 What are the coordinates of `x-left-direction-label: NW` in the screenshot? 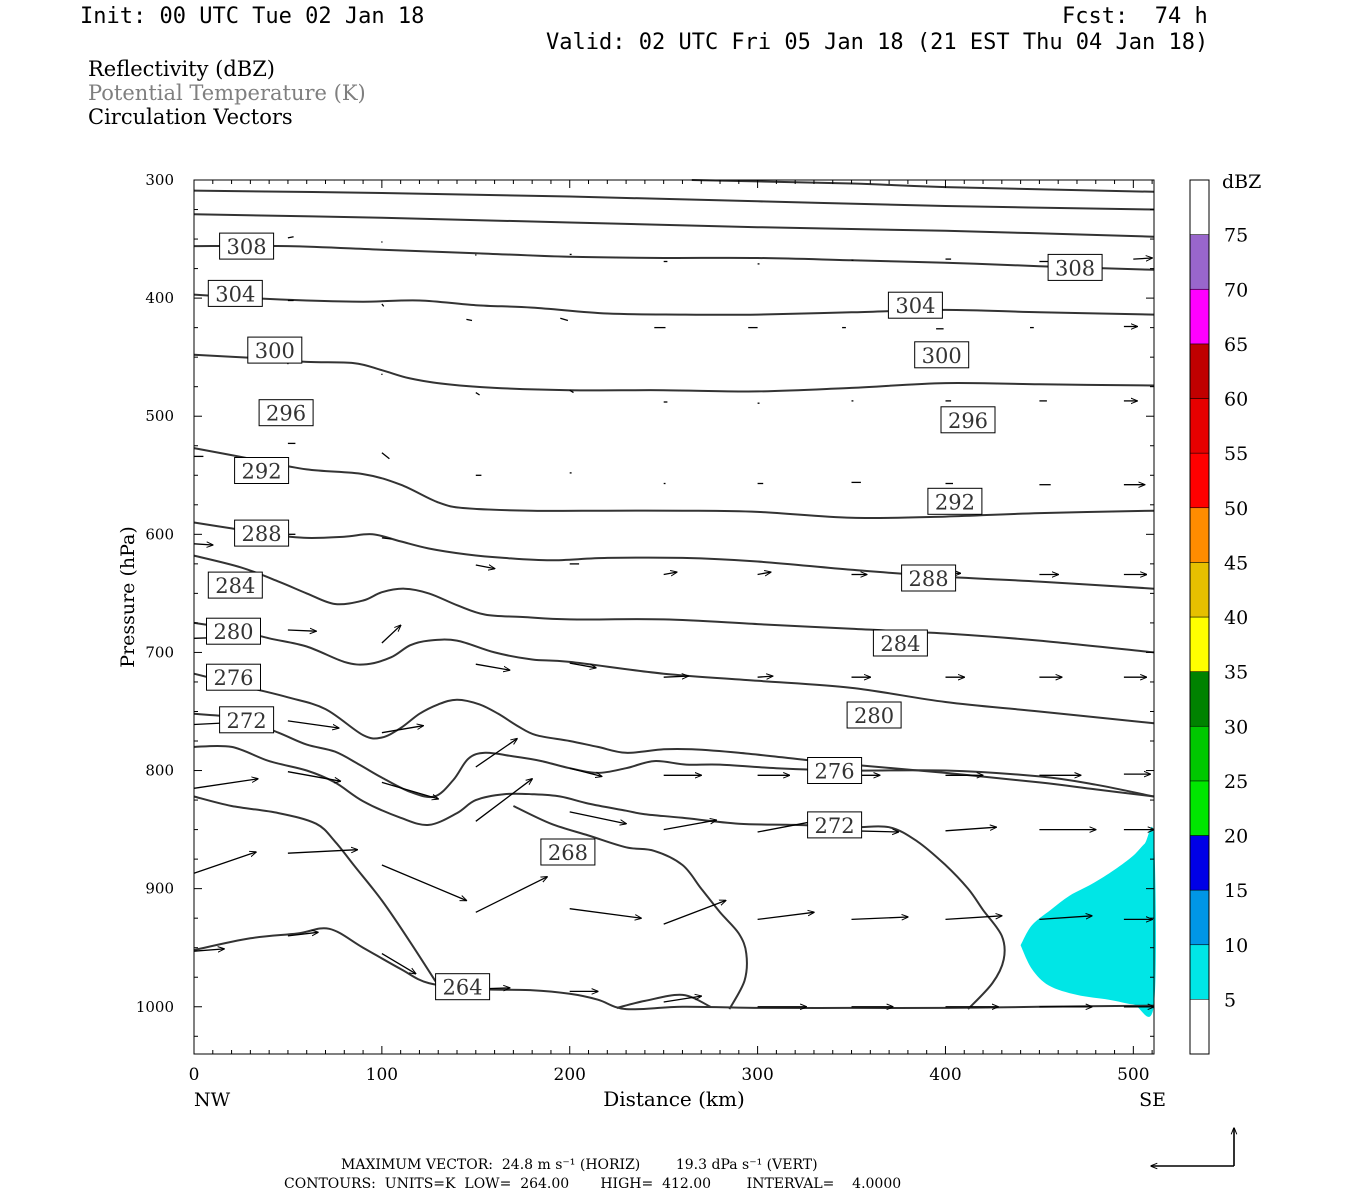 It's located at (212, 1100).